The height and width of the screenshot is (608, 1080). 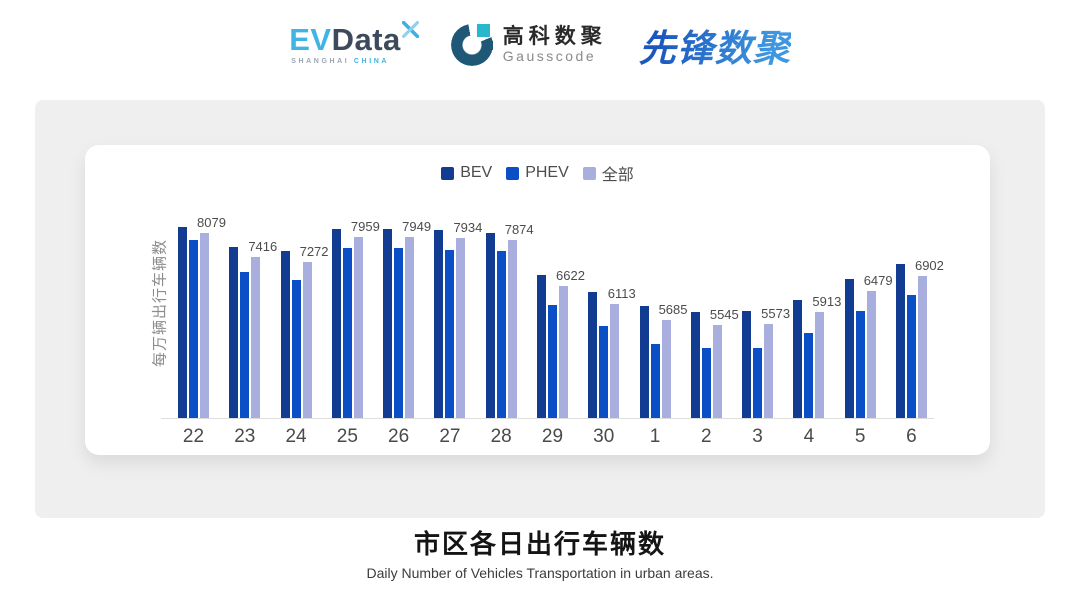 What do you see at coordinates (320, 61) in the screenshot?
I see `evdata-tagline-shanghai: SHANGHAI` at bounding box center [320, 61].